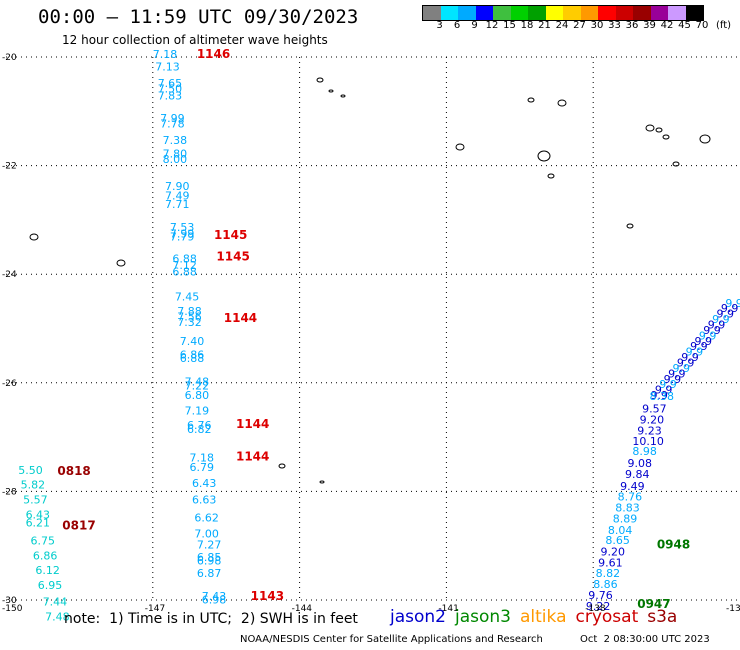  I want to click on wave-height-value: 6.88, so click(184, 271).